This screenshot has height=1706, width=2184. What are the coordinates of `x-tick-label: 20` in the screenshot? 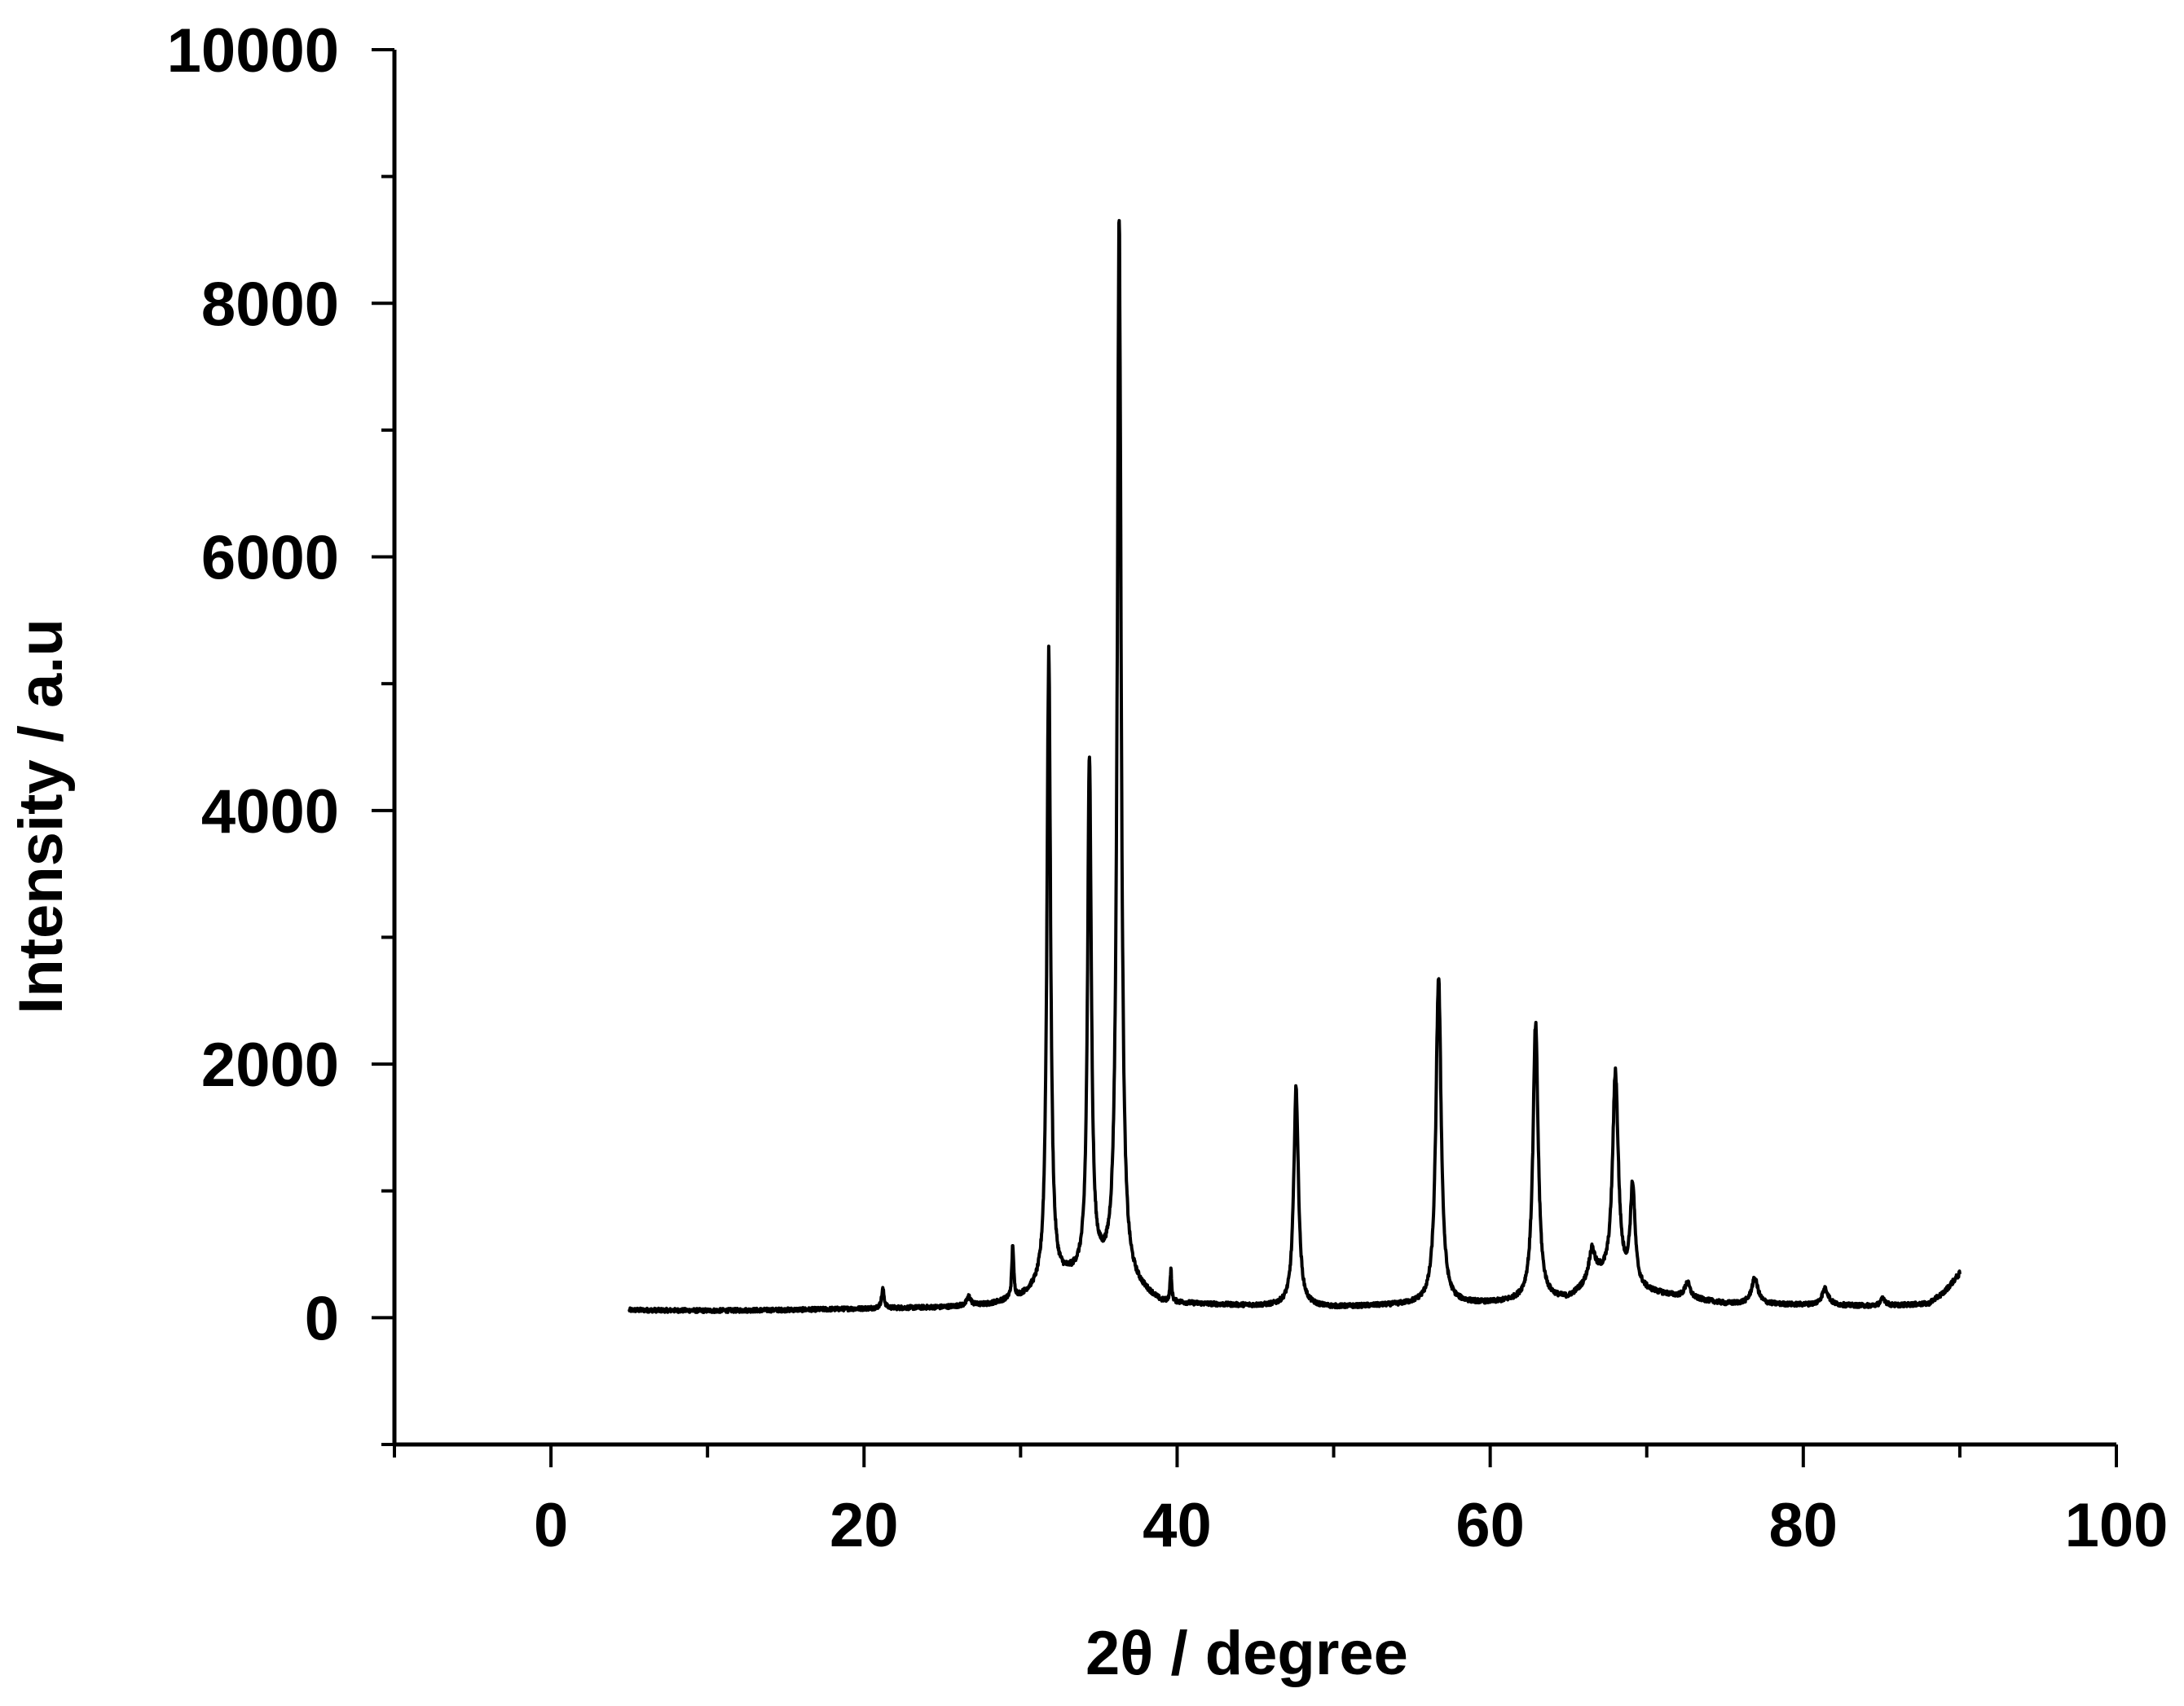 It's located at (865, 1525).